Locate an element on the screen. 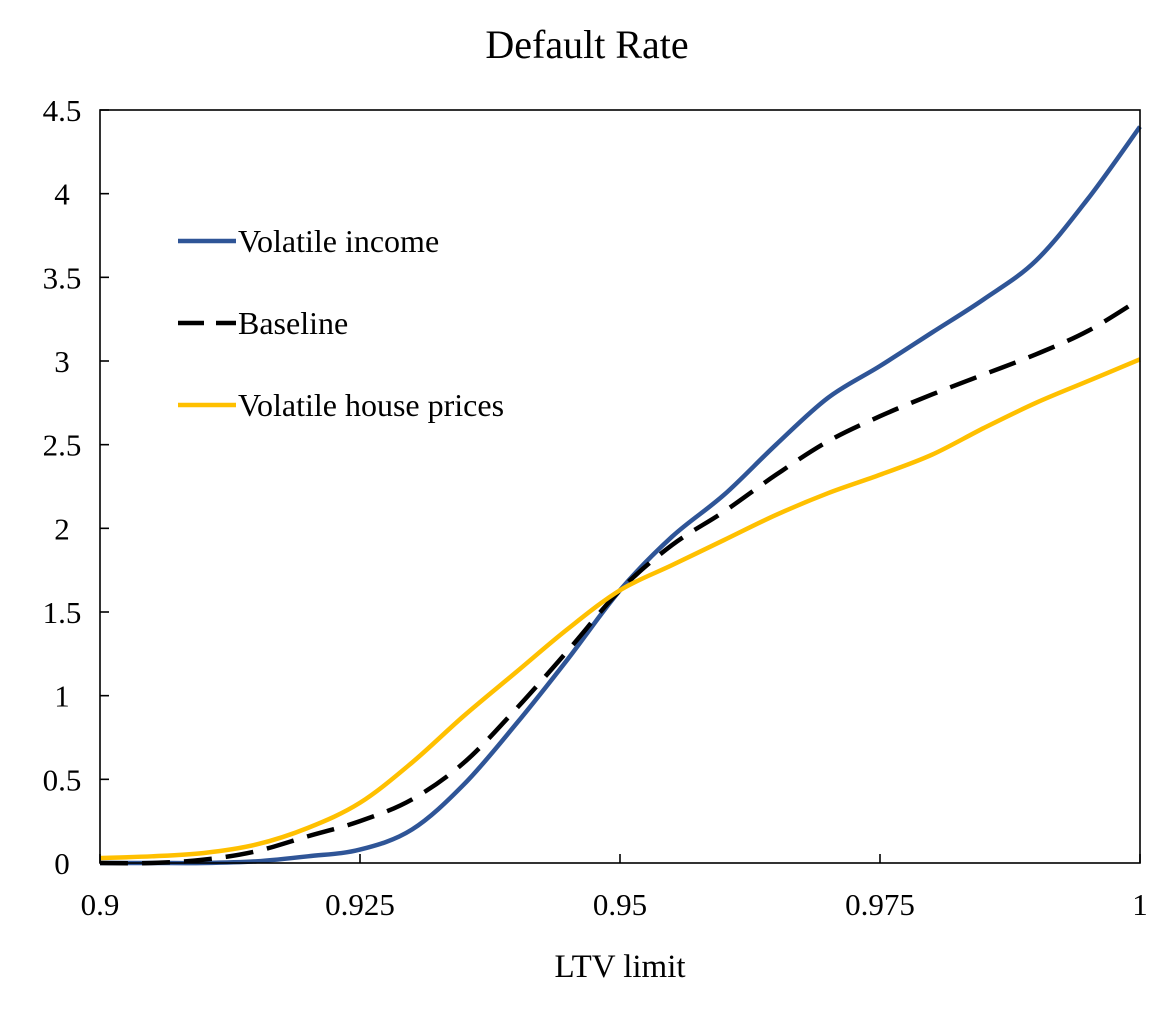  x-tick-label: 1 is located at coordinates (1140, 904).